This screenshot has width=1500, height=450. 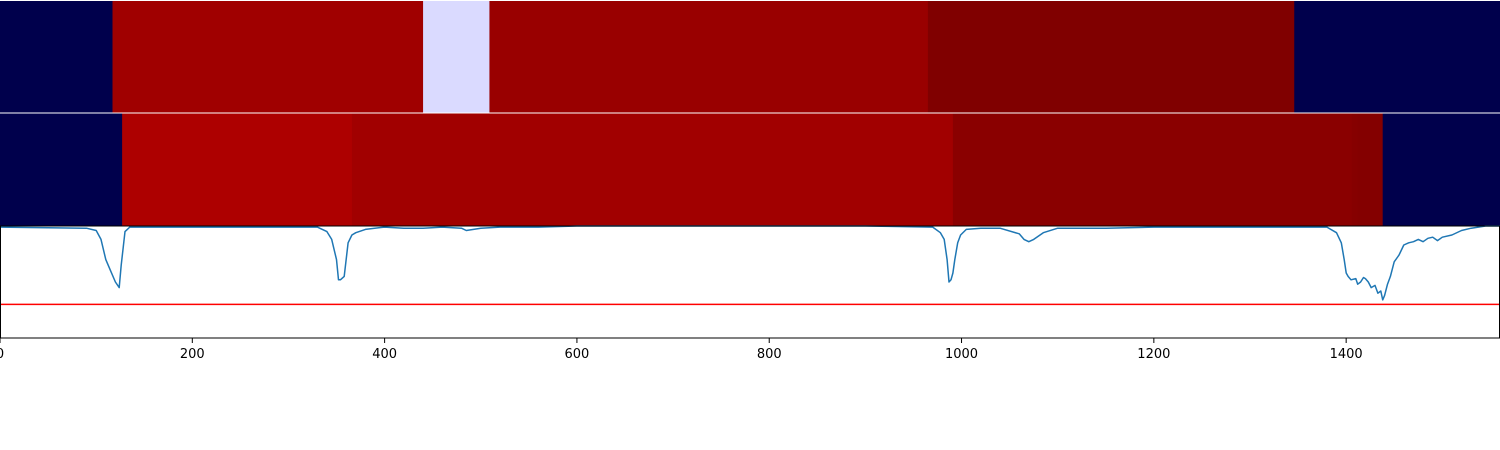 What do you see at coordinates (192, 354) in the screenshot?
I see `x-tick-label-200: 200` at bounding box center [192, 354].